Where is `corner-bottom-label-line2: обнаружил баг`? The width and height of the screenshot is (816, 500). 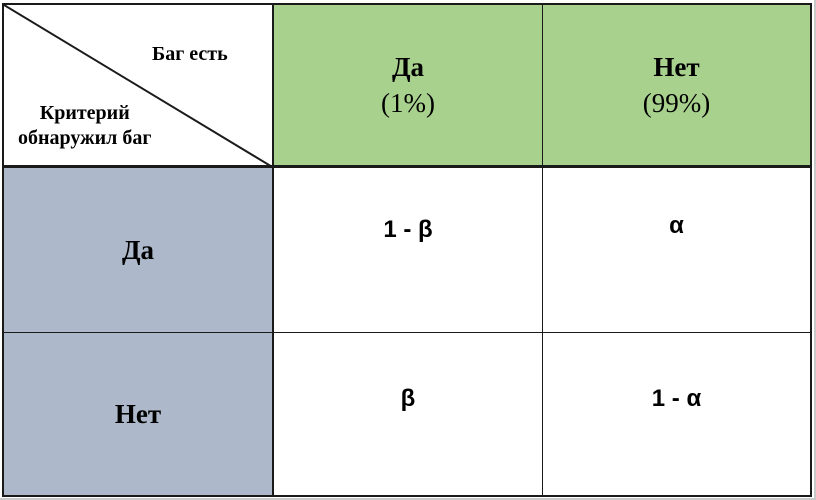
corner-bottom-label-line2: обнаружил баг is located at coordinates (85, 138).